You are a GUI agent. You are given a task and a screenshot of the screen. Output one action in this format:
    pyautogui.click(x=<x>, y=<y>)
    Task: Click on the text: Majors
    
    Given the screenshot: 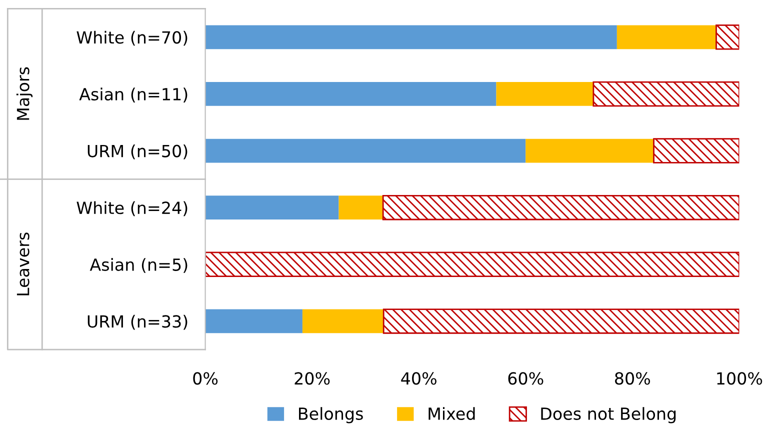 What is the action you would take?
    pyautogui.click(x=24, y=93)
    